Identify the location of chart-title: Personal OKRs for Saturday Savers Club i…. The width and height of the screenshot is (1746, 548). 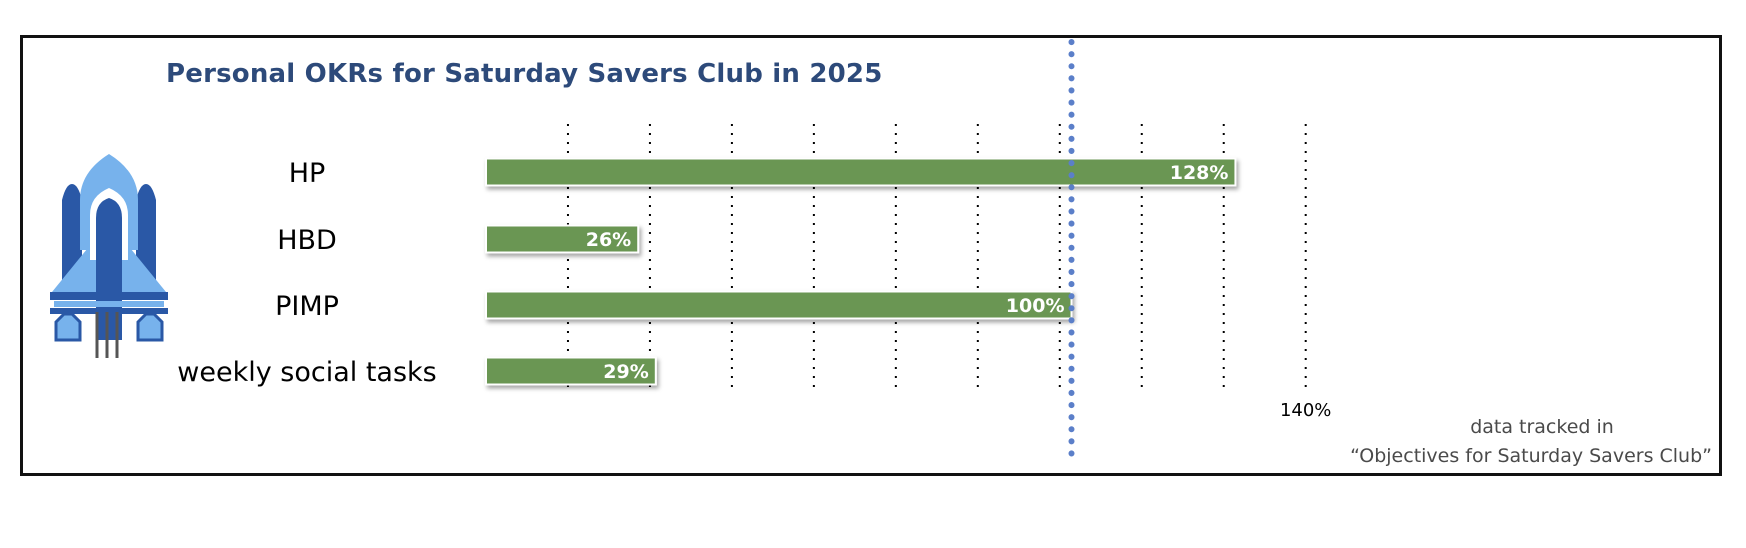
(524, 74).